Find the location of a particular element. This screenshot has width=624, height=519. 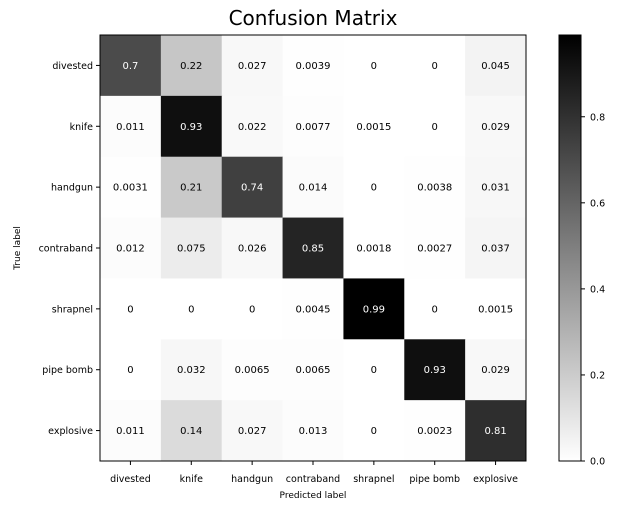

cell-value-label: 0.031 is located at coordinates (495, 188).